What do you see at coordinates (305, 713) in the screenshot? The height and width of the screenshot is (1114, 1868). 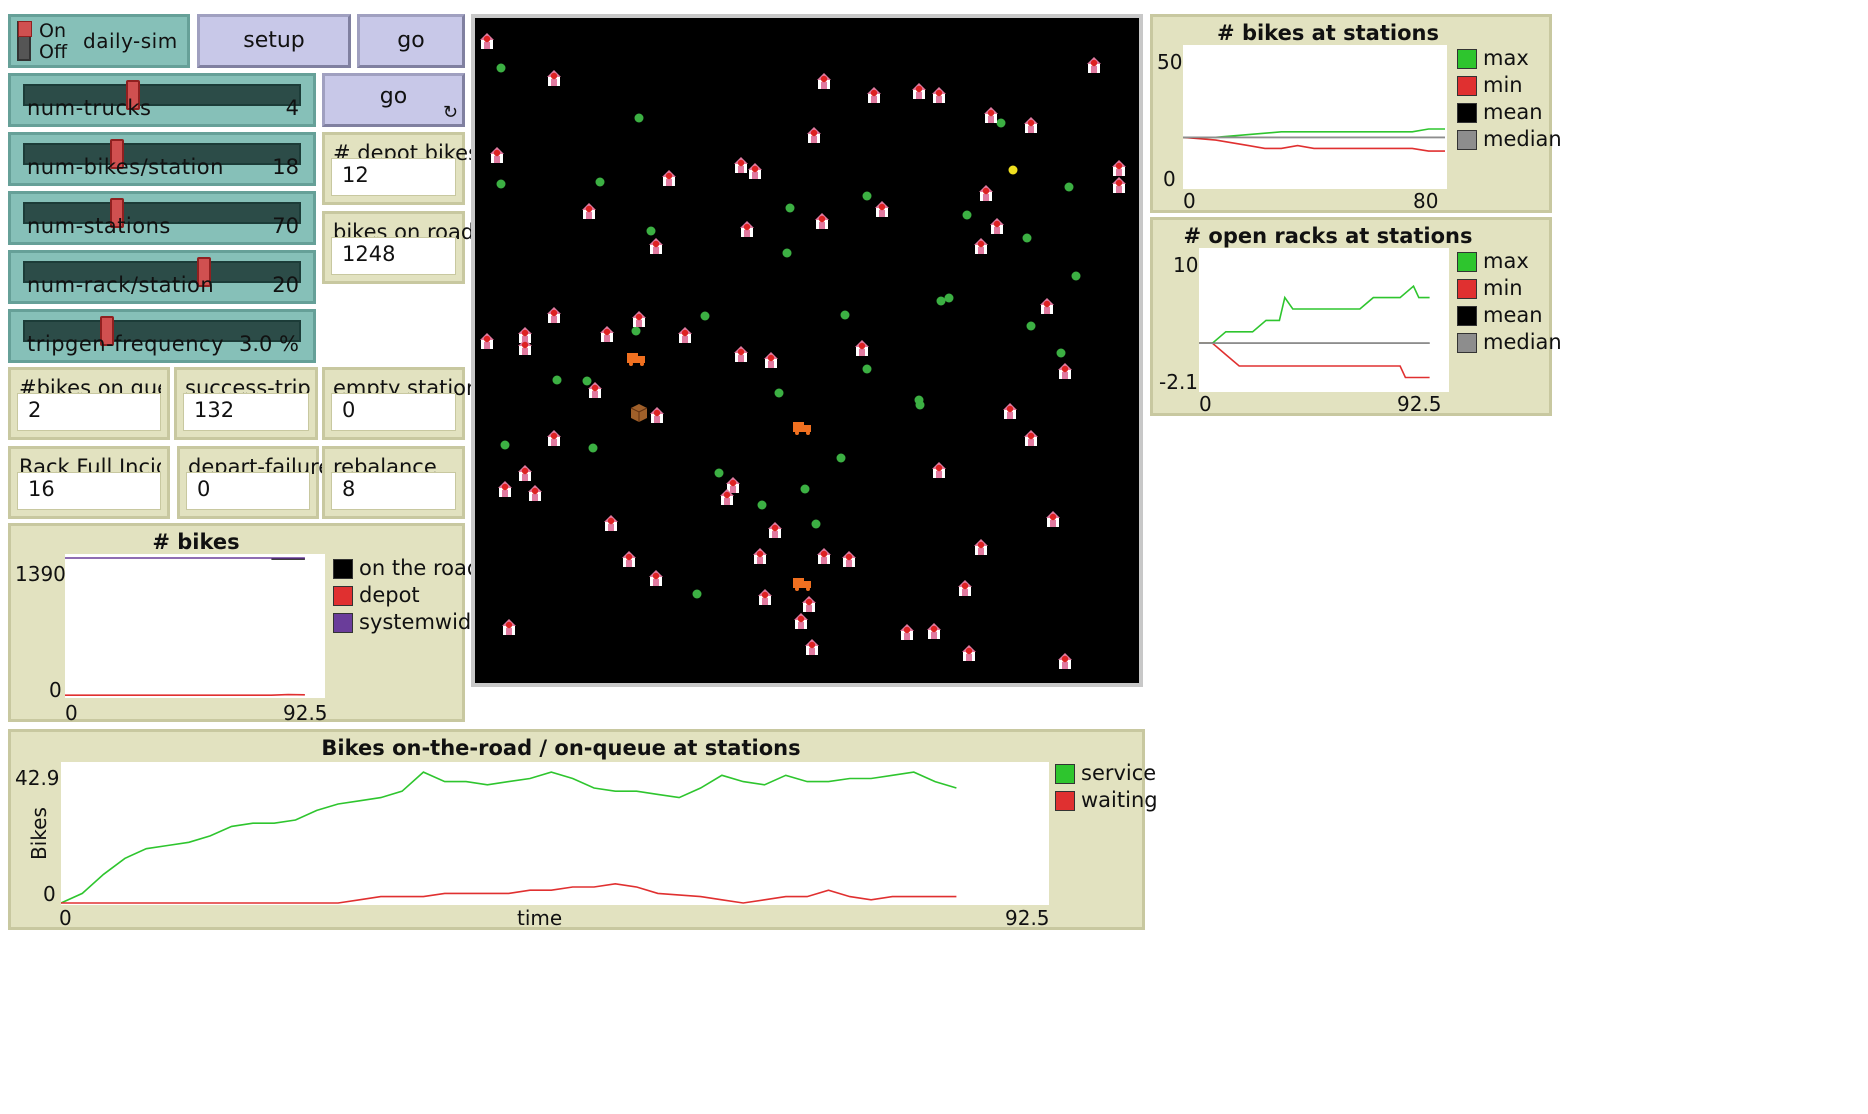 I see `x-tick-right: 92.5` at bounding box center [305, 713].